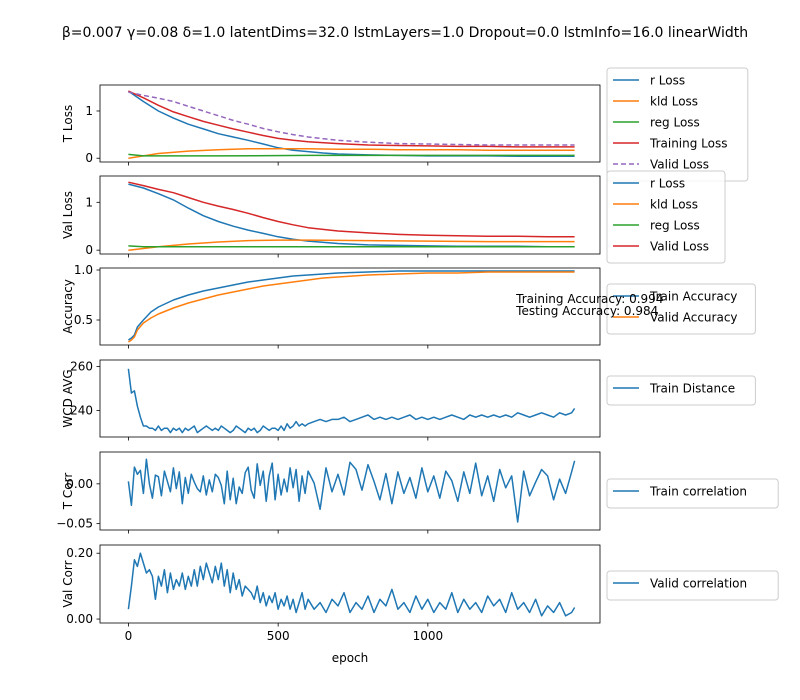 Image resolution: width=800 pixels, height=700 pixels. What do you see at coordinates (698, 492) in the screenshot?
I see `legend-label-5-1: Train correlation` at bounding box center [698, 492].